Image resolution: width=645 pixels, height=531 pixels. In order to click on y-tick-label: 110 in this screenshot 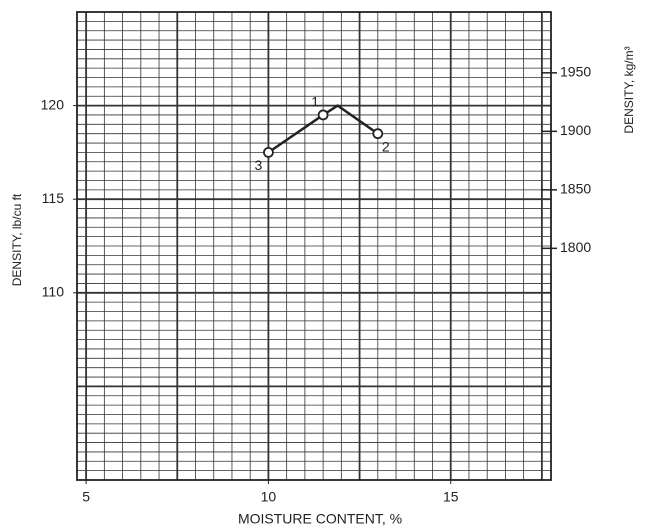, I will do `click(53, 292)`.